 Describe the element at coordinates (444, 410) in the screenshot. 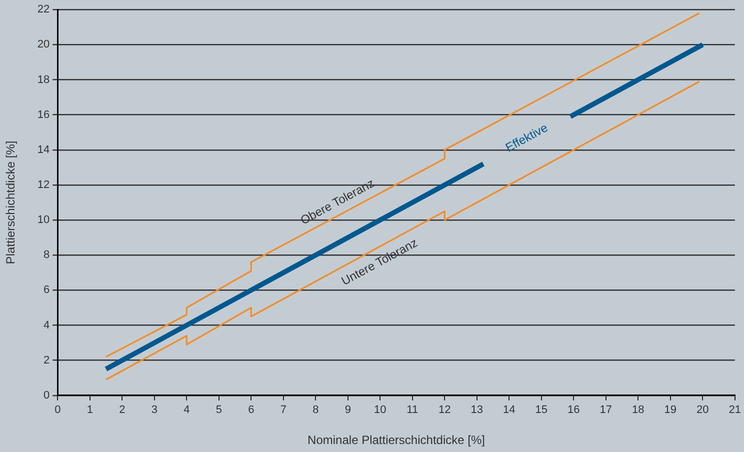

I see `x-tick-label: 12` at that location.